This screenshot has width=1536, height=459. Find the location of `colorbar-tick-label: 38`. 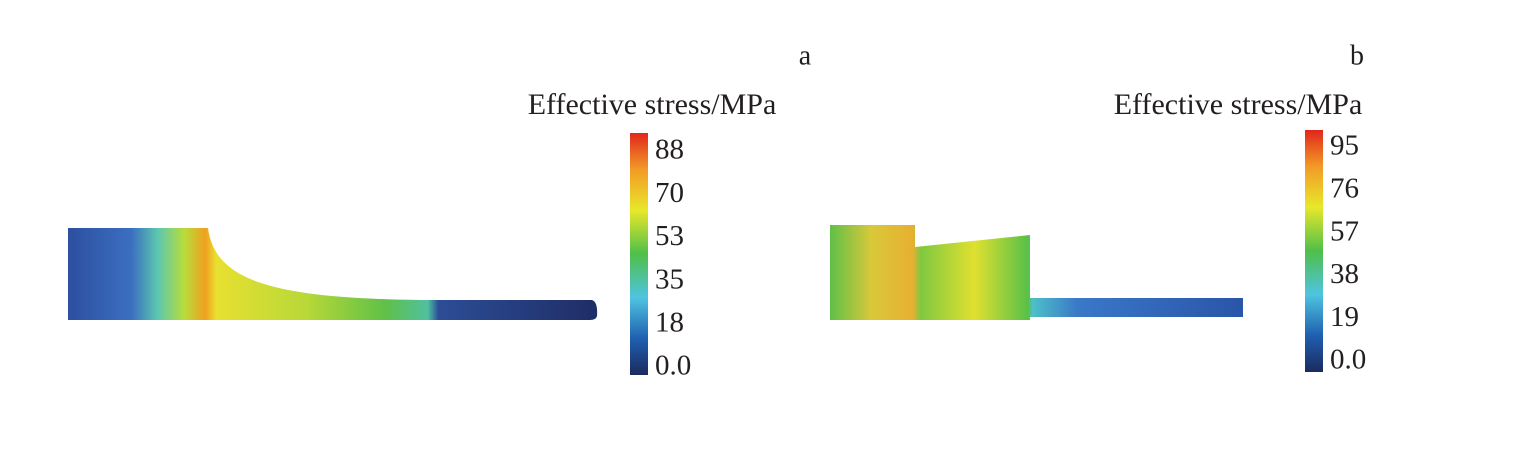

colorbar-tick-label: 38 is located at coordinates (1344, 274).